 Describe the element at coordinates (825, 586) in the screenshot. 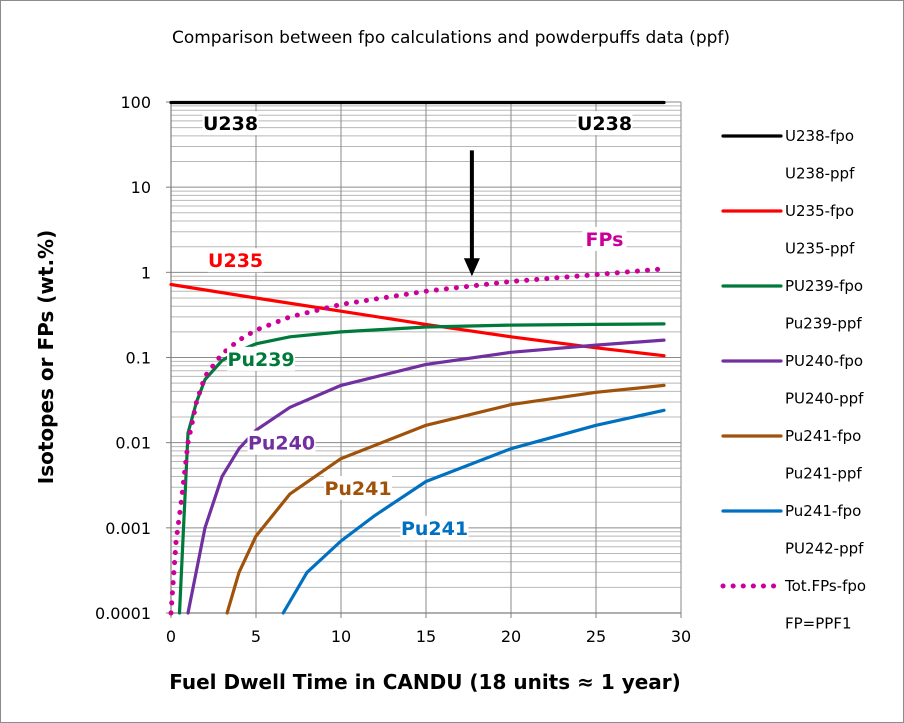

I see `legend-label: Tot.FPs-fpo` at that location.